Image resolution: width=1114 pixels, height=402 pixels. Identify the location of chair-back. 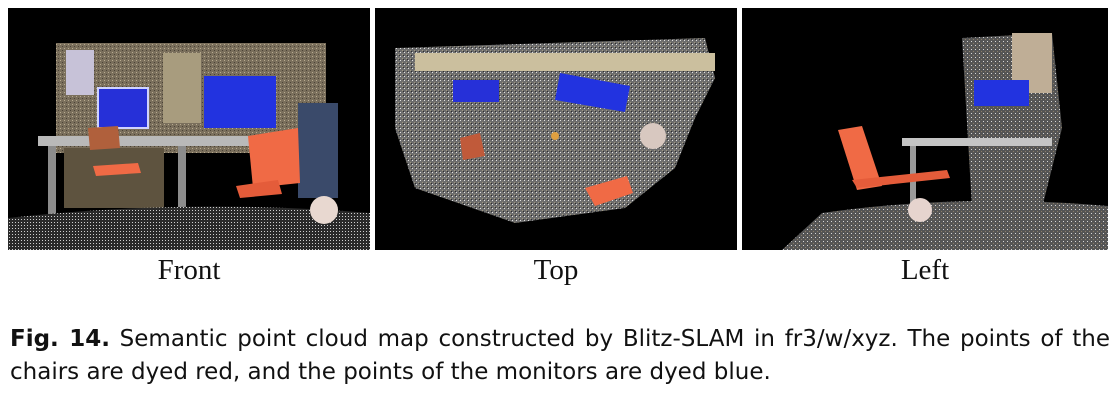
(860, 158).